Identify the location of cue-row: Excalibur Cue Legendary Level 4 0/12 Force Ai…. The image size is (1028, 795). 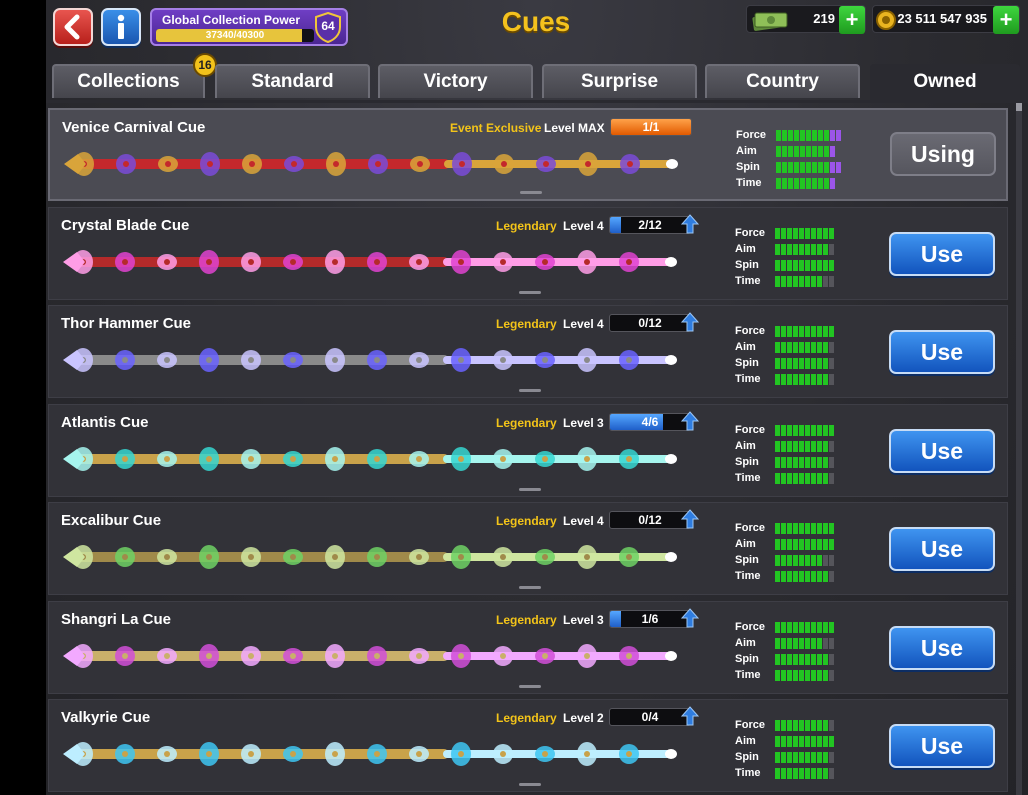
(528, 548).